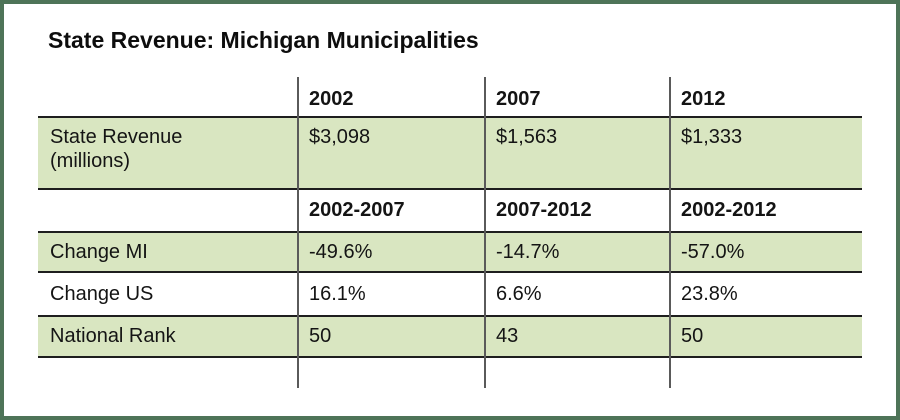 The height and width of the screenshot is (420, 900). What do you see at coordinates (357, 210) in the screenshot?
I see `period-header-2002-2007: 2002-2007` at bounding box center [357, 210].